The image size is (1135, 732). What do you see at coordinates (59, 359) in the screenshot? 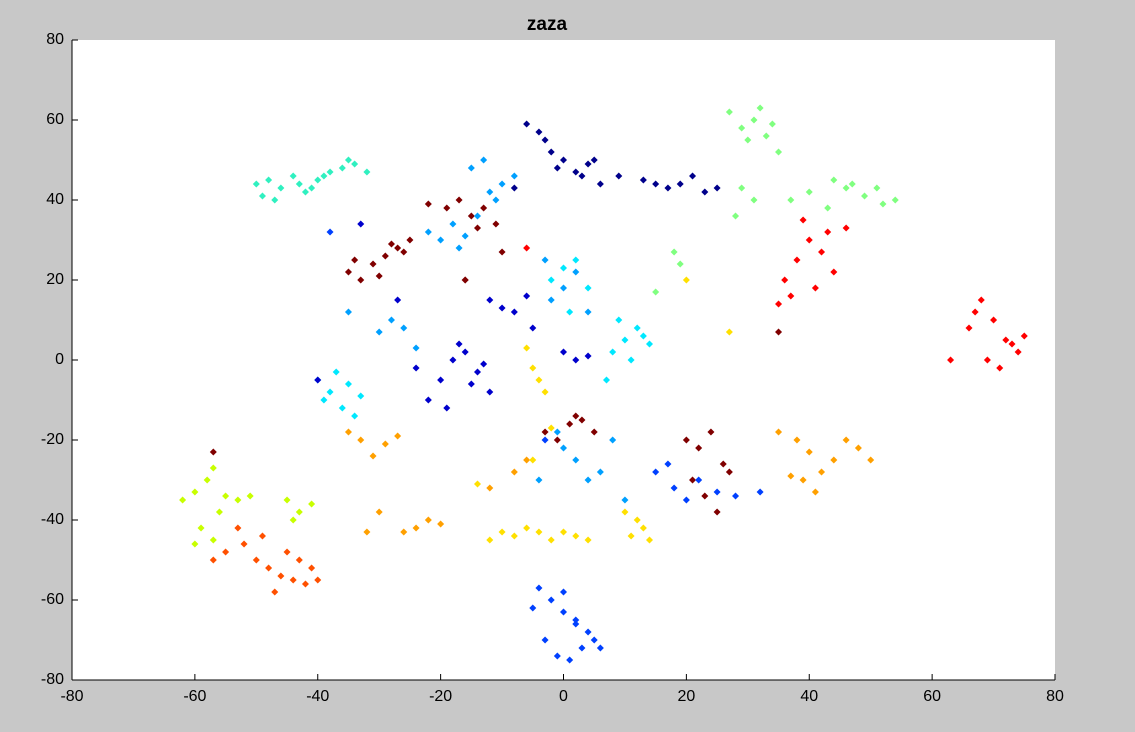
I see `y-tick-label: 0` at bounding box center [59, 359].